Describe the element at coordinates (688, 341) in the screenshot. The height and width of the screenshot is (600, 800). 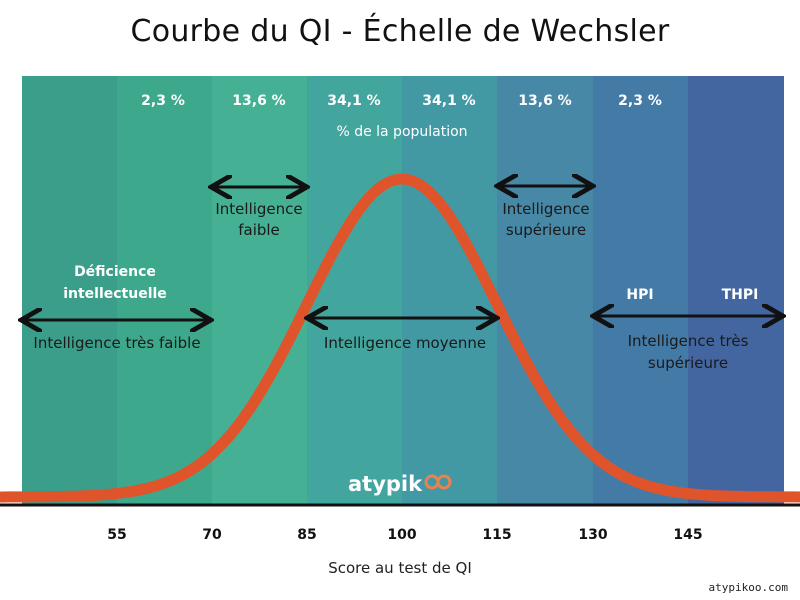
I see `label-tres-superieure-line1: Intelligence très` at that location.